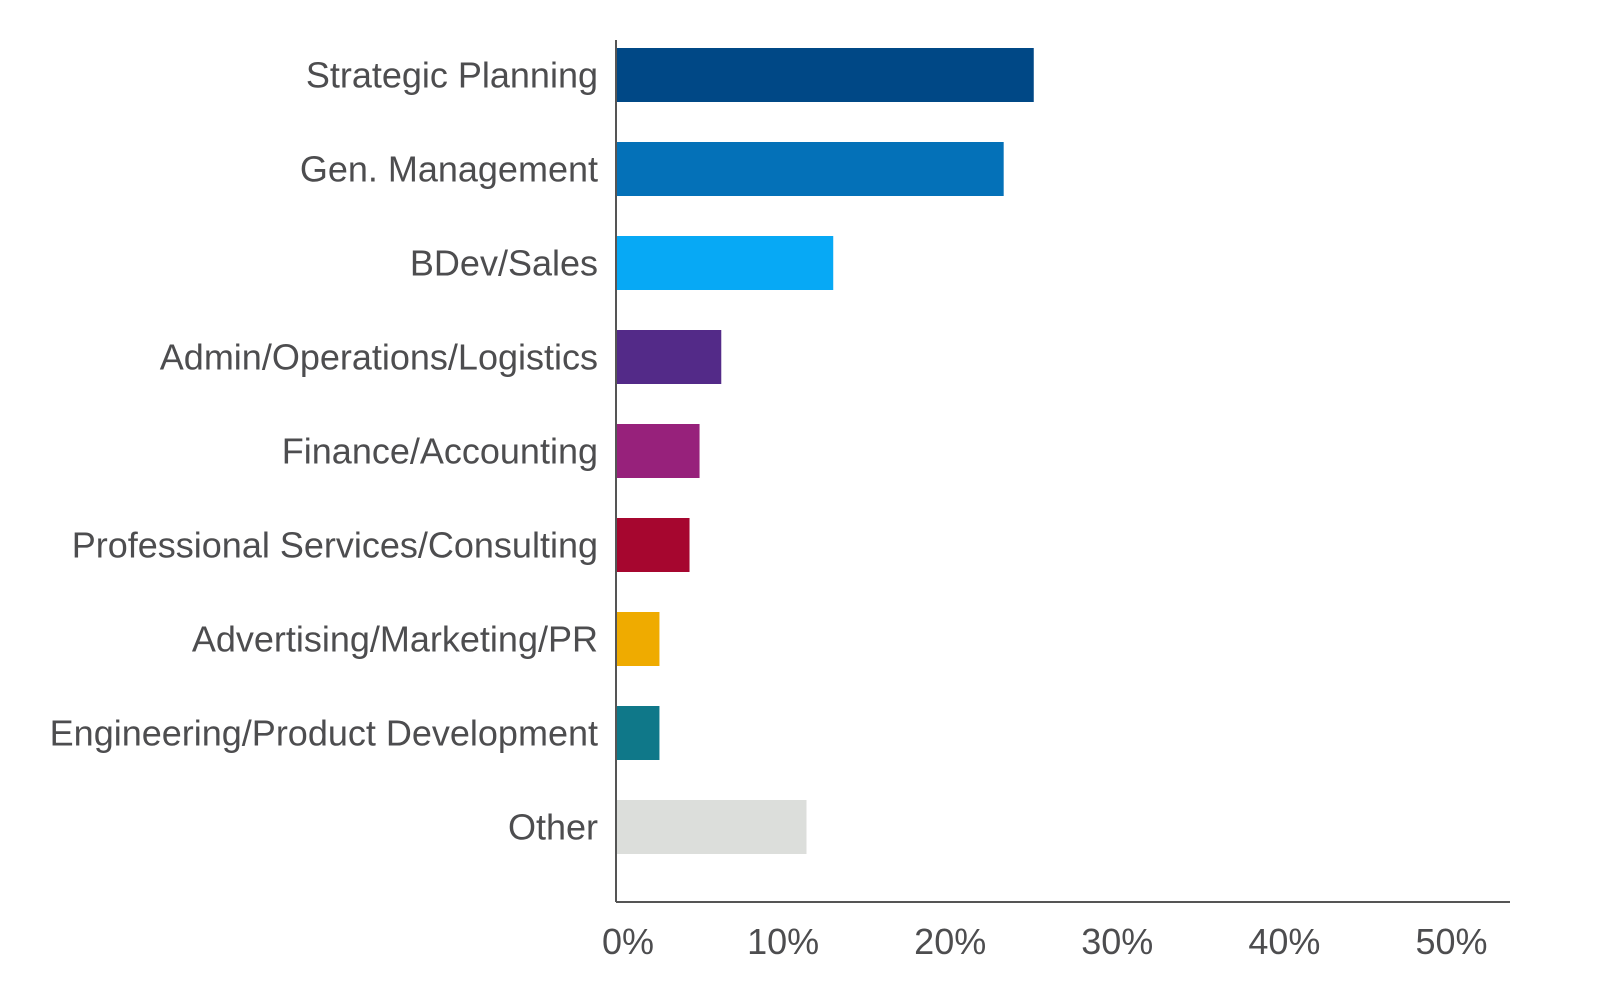  I want to click on x-tick-label: 10%, so click(783, 941).